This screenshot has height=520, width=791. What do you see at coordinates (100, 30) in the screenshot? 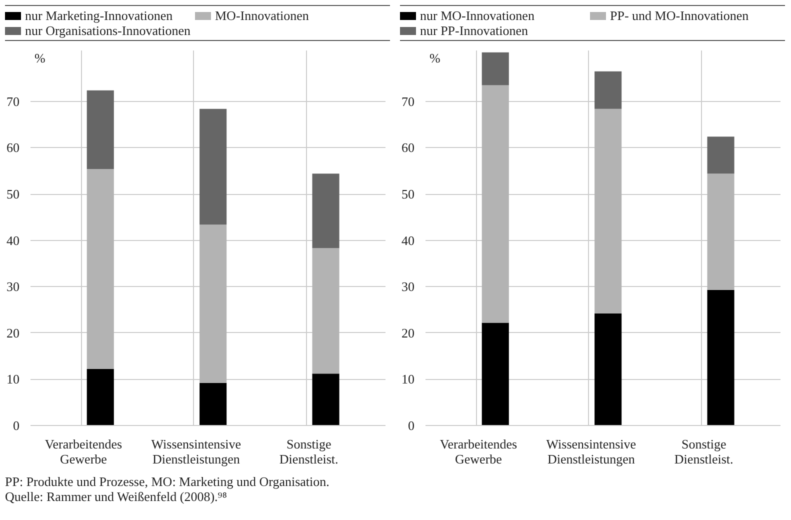
I see `legend-item: nur Organisations-Innovationen` at bounding box center [100, 30].